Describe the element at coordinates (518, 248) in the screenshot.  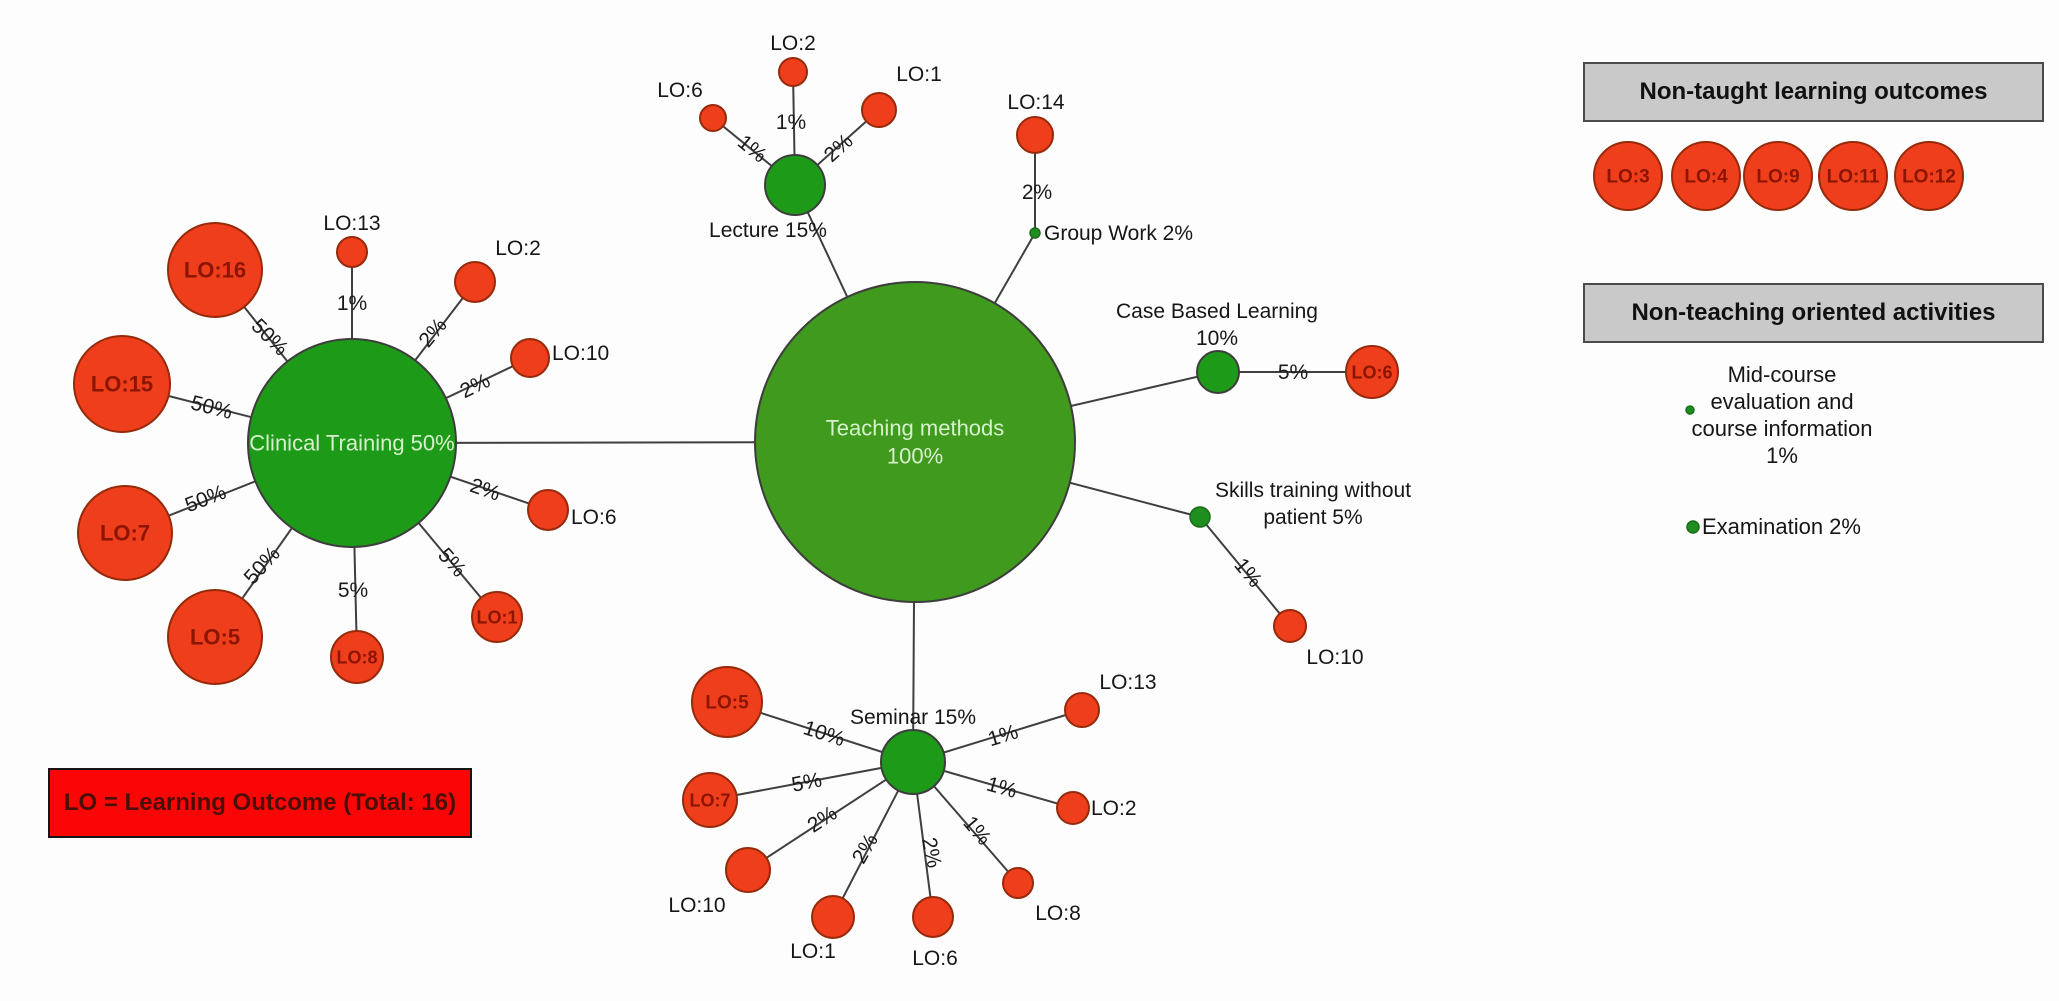
I see `cl-lo2-label: LO:2` at that location.